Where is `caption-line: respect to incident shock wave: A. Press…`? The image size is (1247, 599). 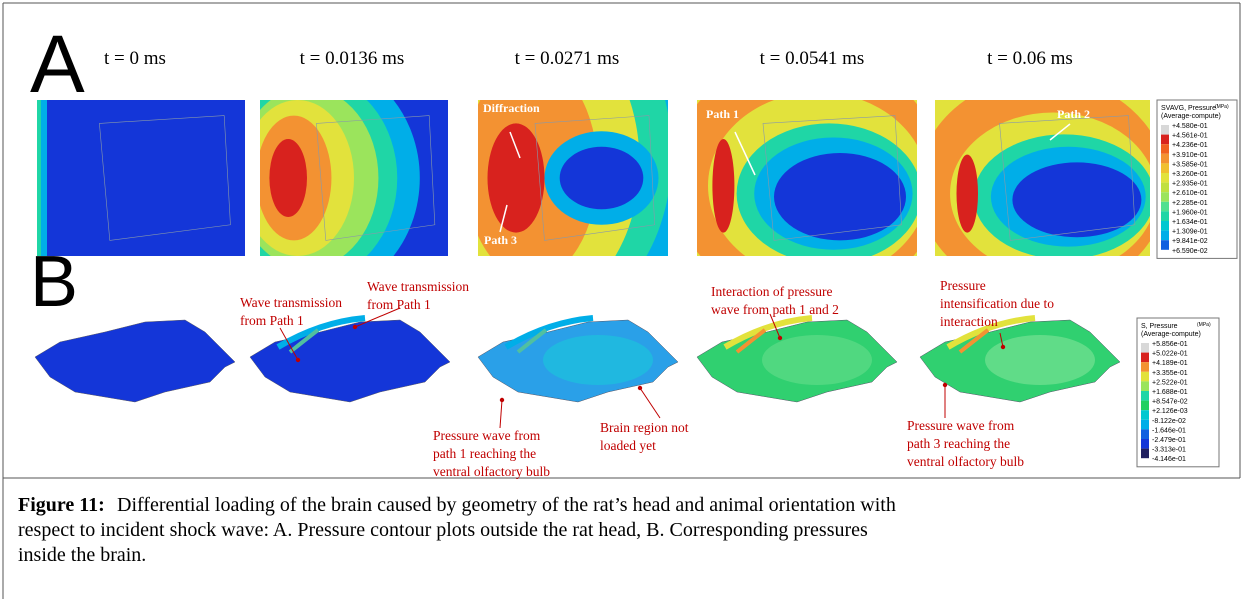 caption-line: respect to incident shock wave: A. Press… is located at coordinates (443, 530).